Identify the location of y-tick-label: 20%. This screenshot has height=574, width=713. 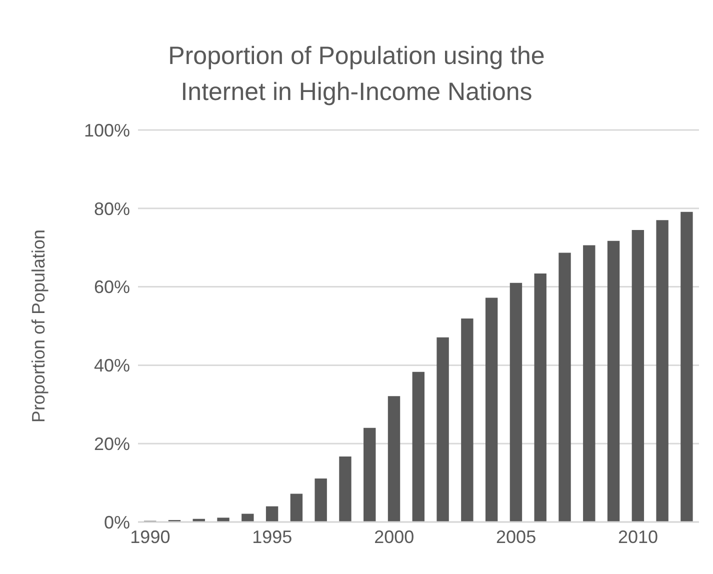
(112, 444).